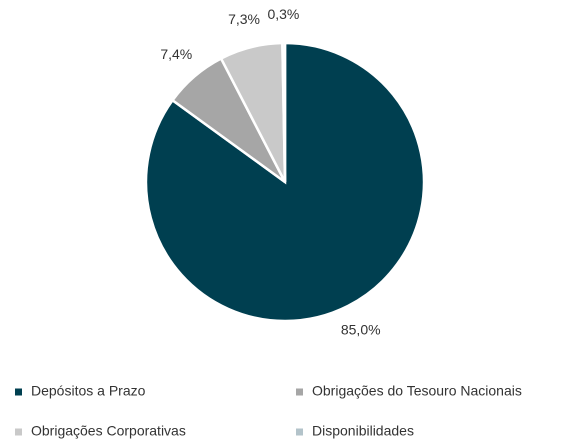 The height and width of the screenshot is (441, 564). I want to click on legend-label: Disponibilidades, so click(363, 431).